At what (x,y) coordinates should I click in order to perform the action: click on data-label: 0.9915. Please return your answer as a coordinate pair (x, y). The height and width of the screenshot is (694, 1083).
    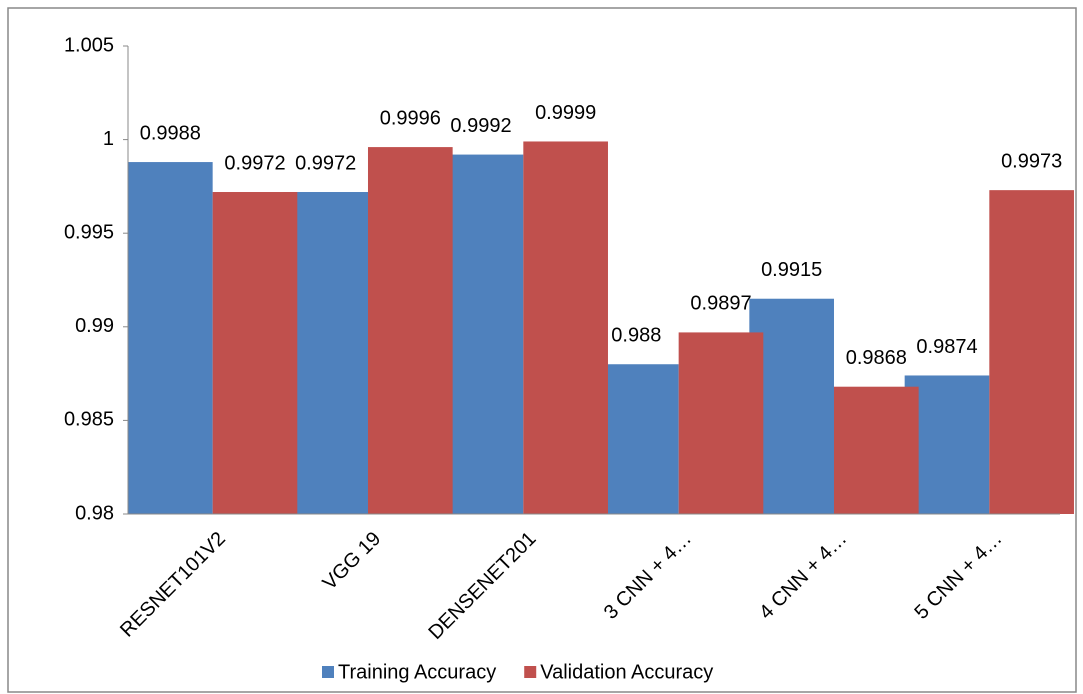
    Looking at the image, I should click on (791, 270).